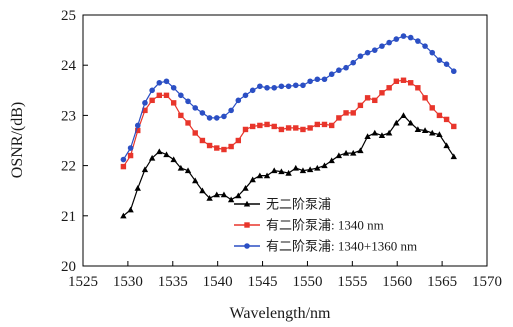 Image resolution: width=513 pixels, height=327 pixels. What do you see at coordinates (128, 282) in the screenshot?
I see `x-tick-label: 1530` at bounding box center [128, 282].